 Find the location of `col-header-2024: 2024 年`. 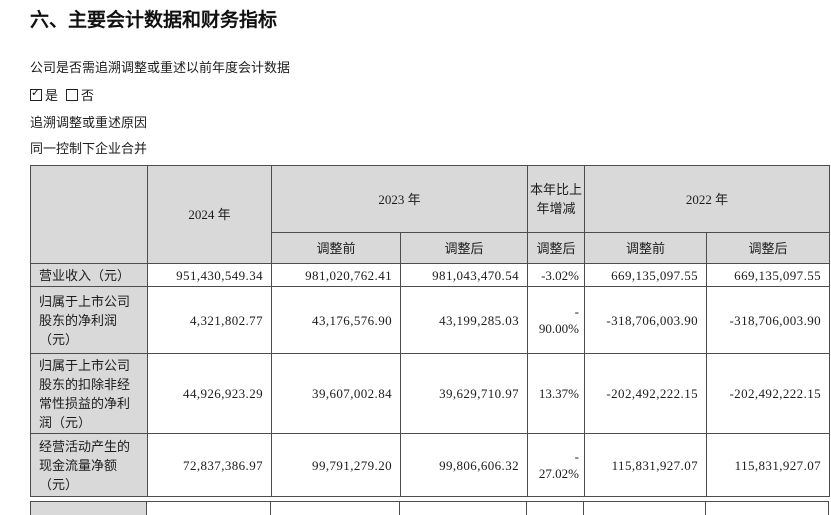

col-header-2024: 2024 年 is located at coordinates (209, 214).